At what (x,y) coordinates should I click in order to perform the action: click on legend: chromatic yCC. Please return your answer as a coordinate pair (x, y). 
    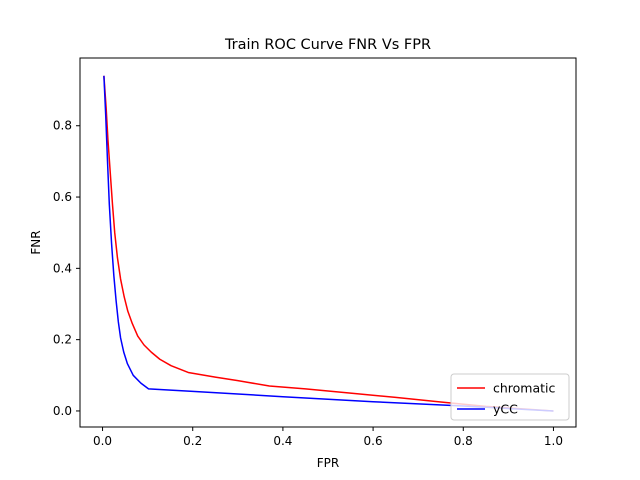
    Looking at the image, I should click on (510, 397).